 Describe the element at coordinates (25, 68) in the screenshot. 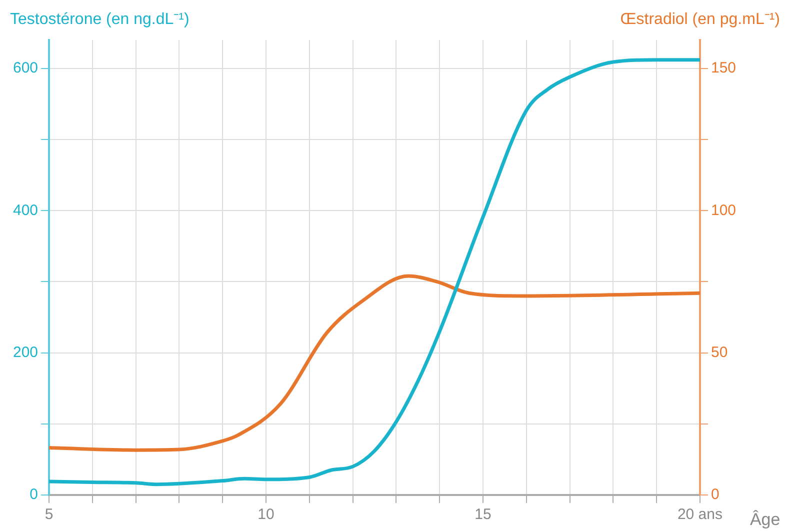

I see `y-tick-label: 600` at that location.